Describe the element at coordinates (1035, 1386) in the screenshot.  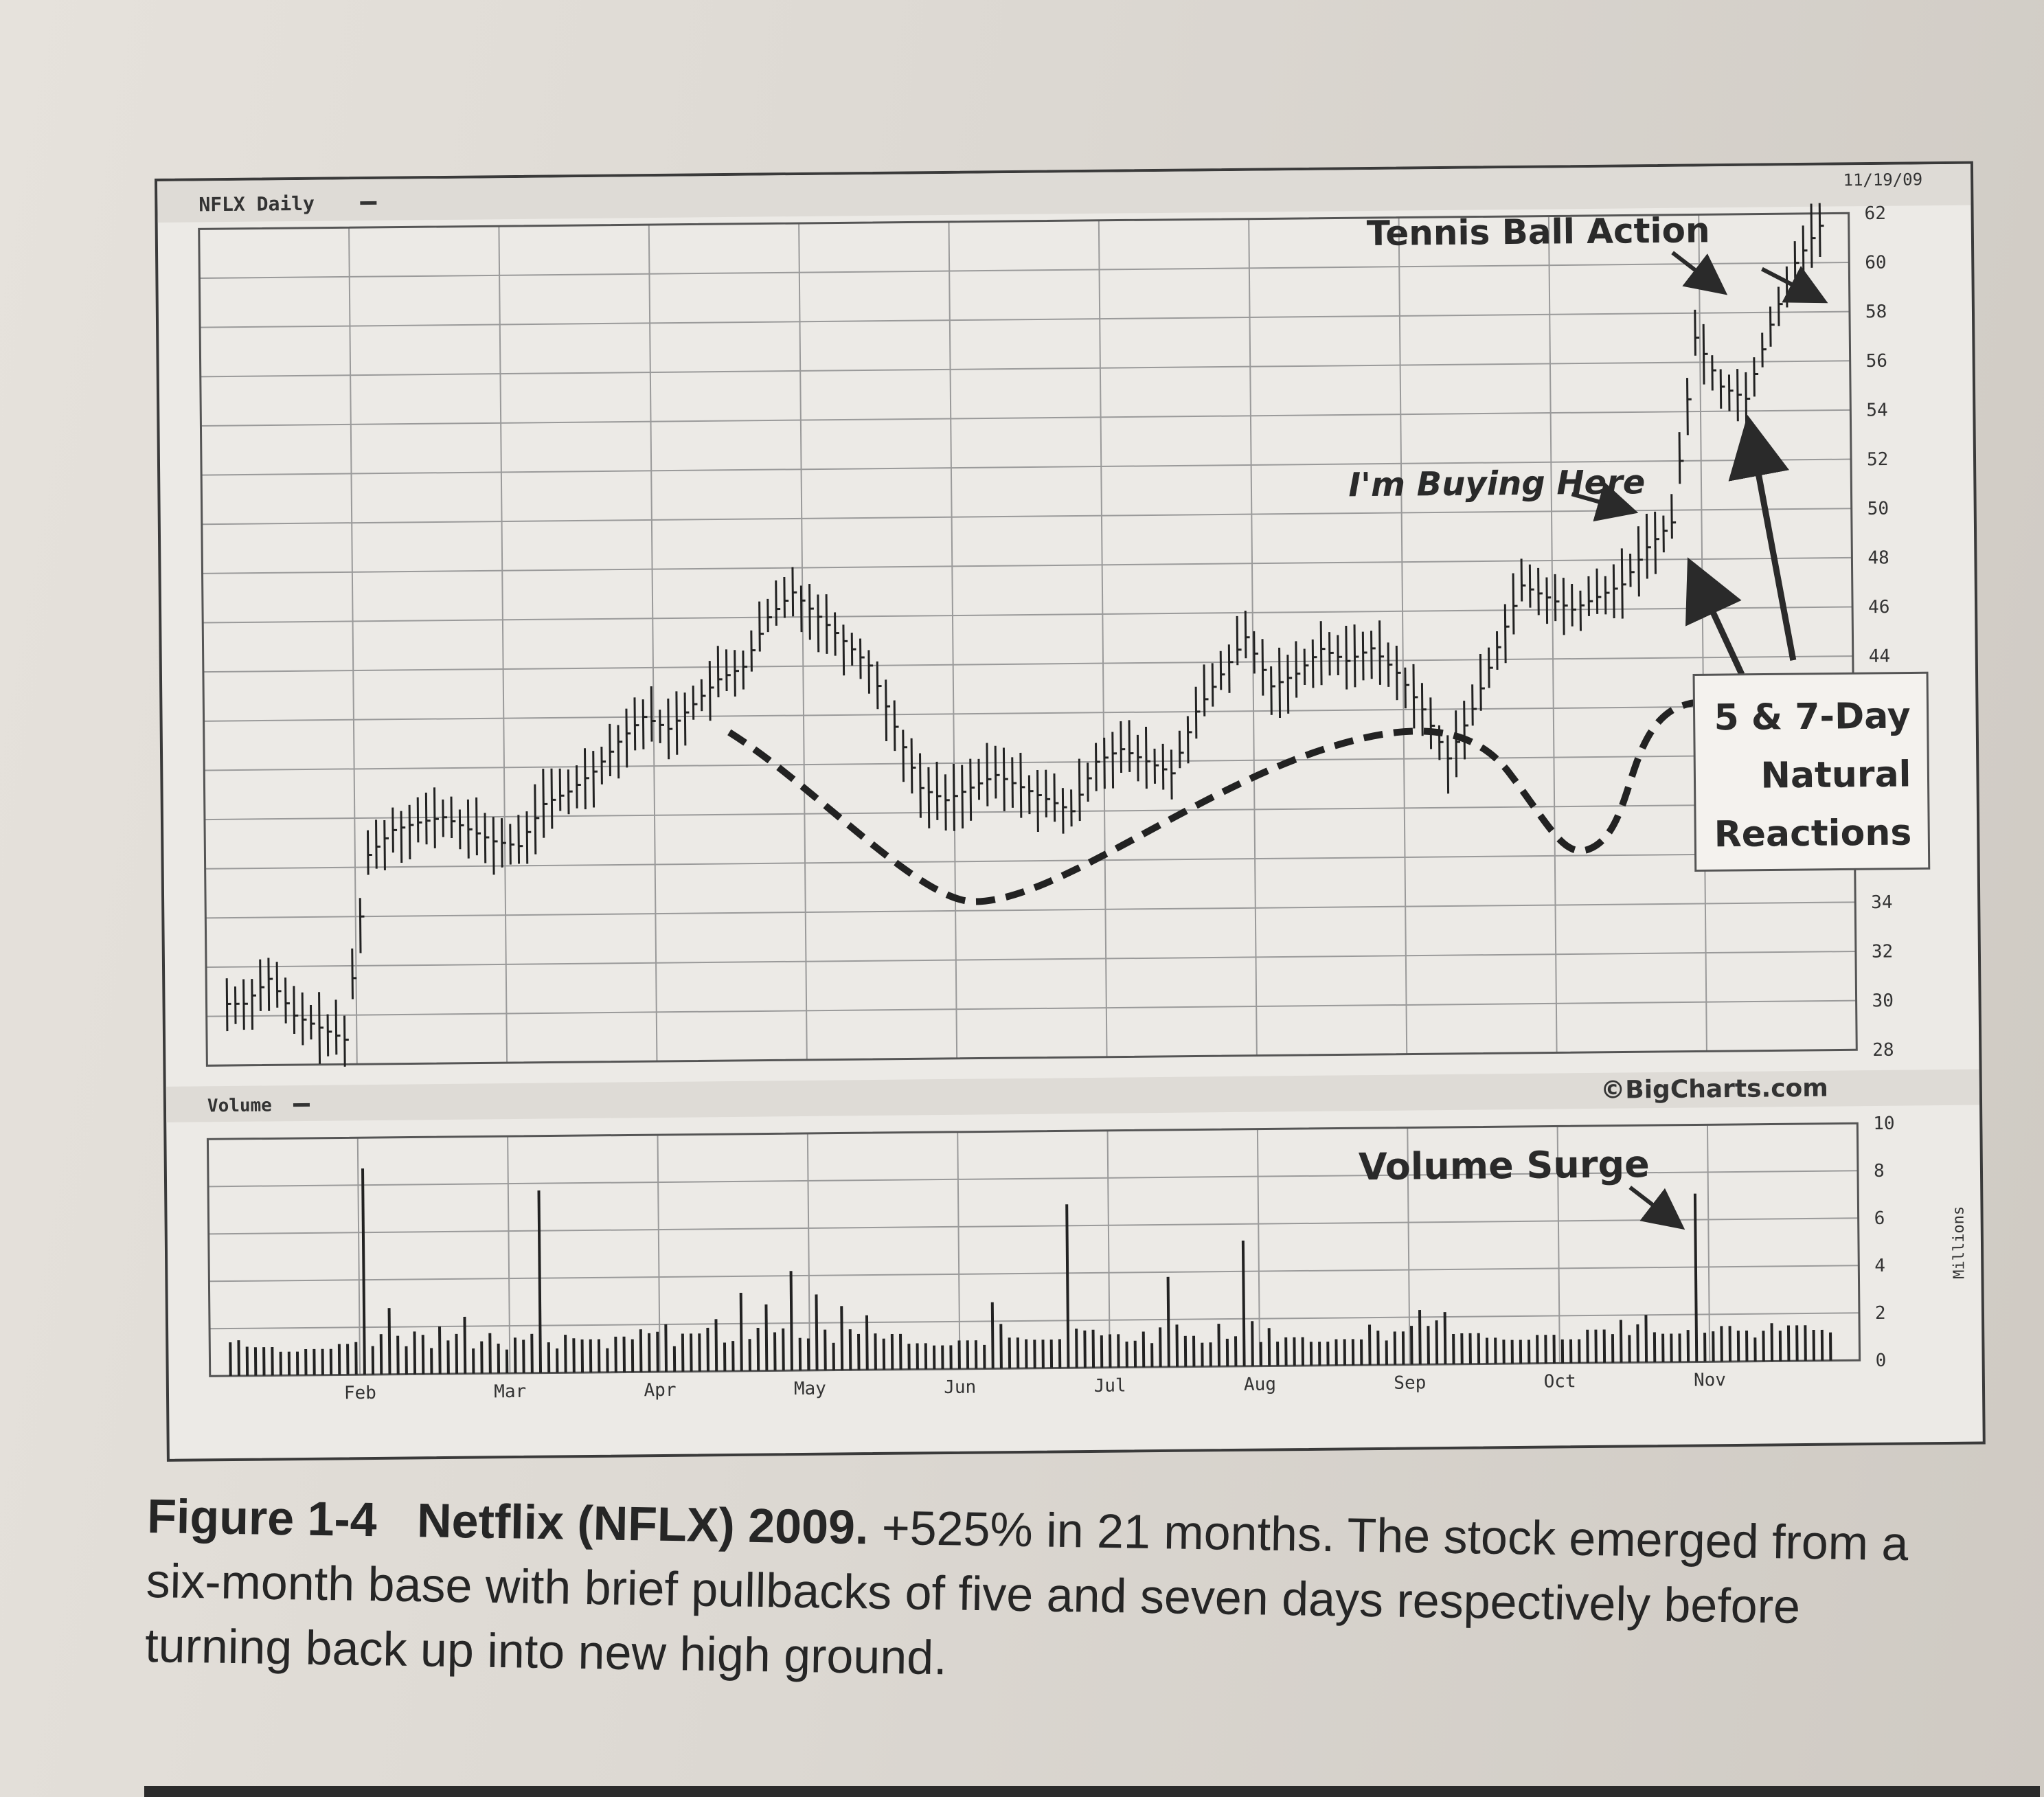
I see `month-axis-ticks: Feb Mar Apr May Jun Jul Aug Sep Oct Nov` at that location.